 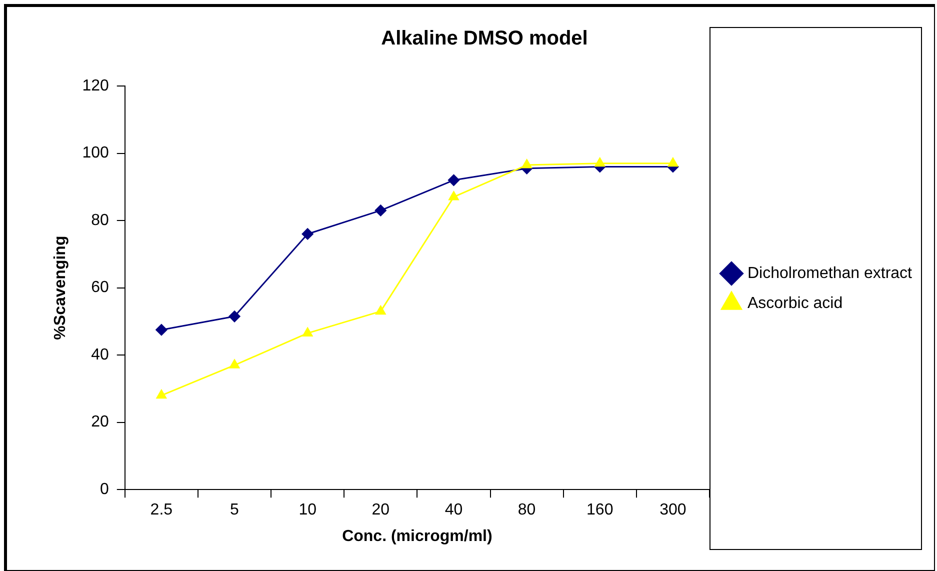 I want to click on legend-label: Dicholromethan extract, so click(x=830, y=273).